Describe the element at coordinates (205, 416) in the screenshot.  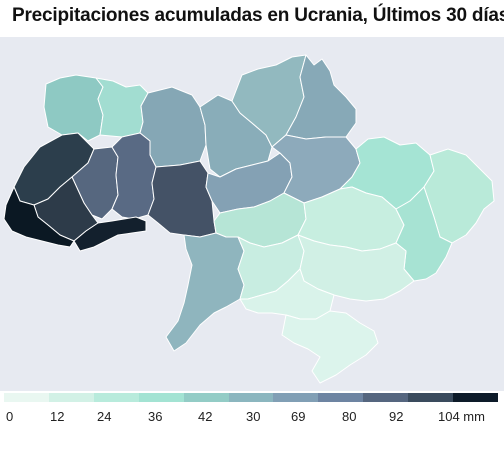
I see `legend-label-42: 42` at that location.